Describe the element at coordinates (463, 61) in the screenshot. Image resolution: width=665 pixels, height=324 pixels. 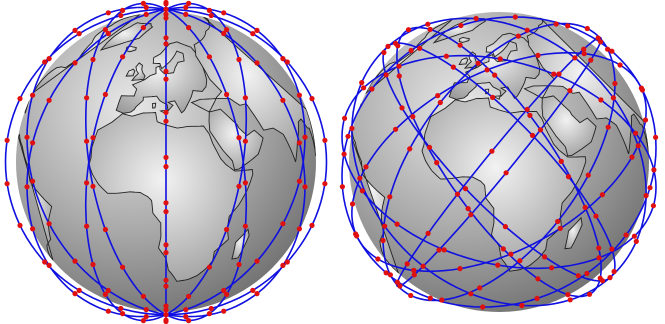
I see `landmass-ireland` at that location.